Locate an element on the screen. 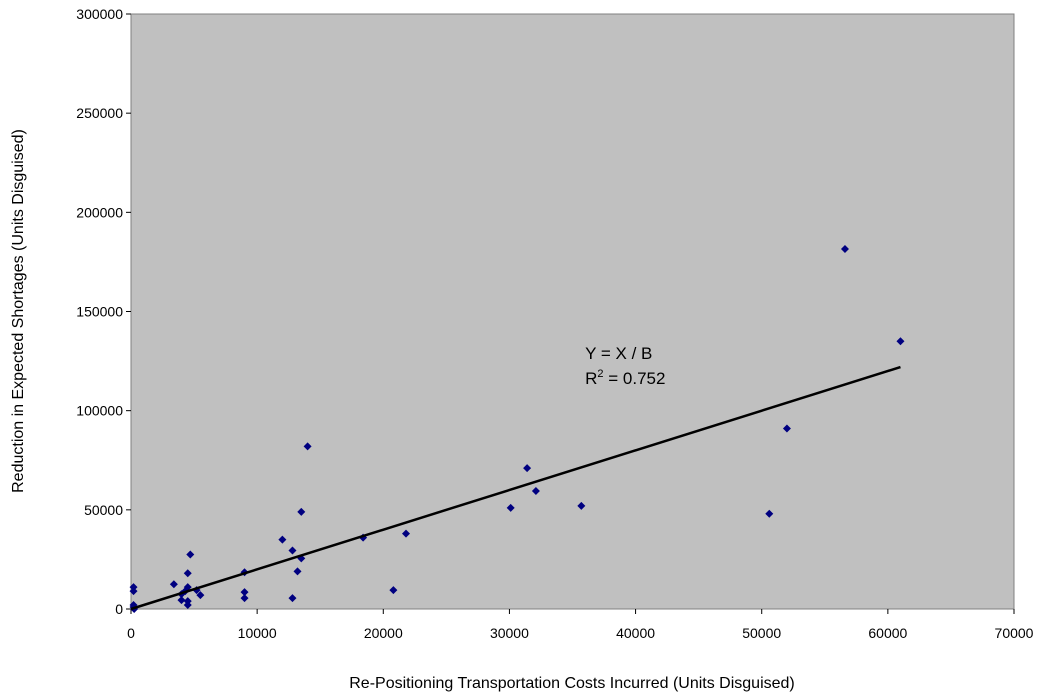  x-tick-label: 60000 is located at coordinates (887, 633).